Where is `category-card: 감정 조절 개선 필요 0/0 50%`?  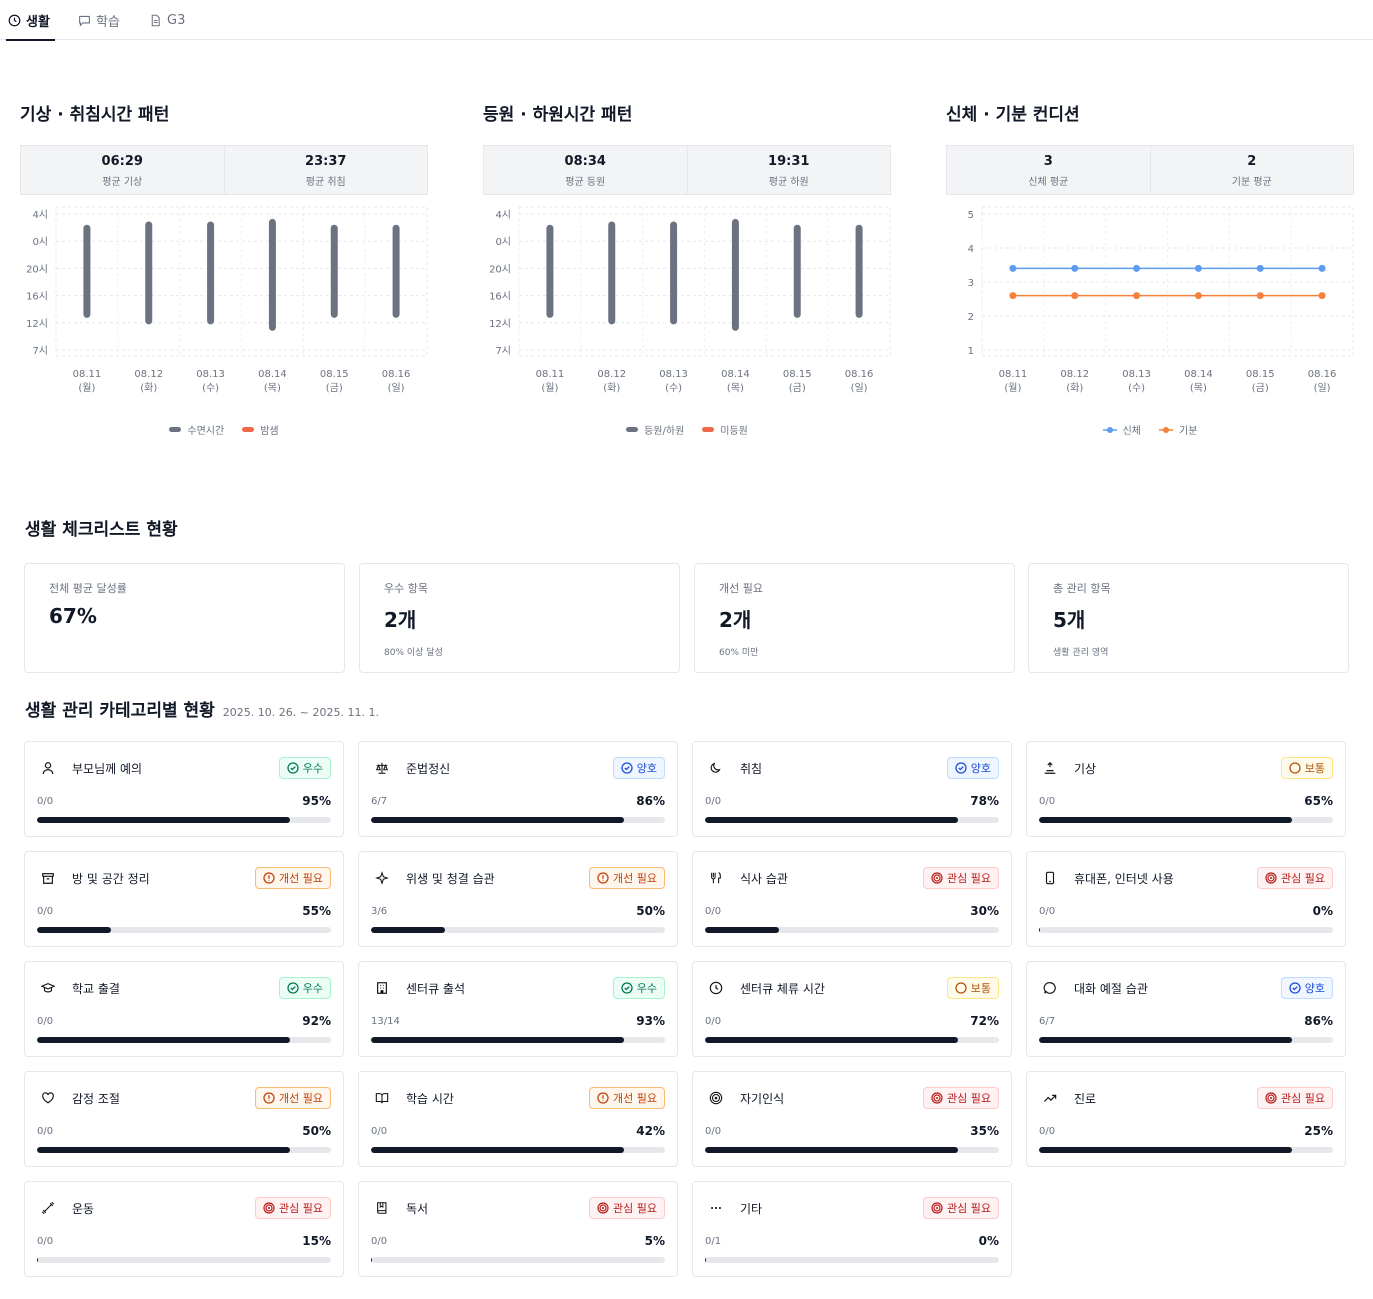 category-card: 감정 조절 개선 필요 0/0 50% is located at coordinates (184, 1119).